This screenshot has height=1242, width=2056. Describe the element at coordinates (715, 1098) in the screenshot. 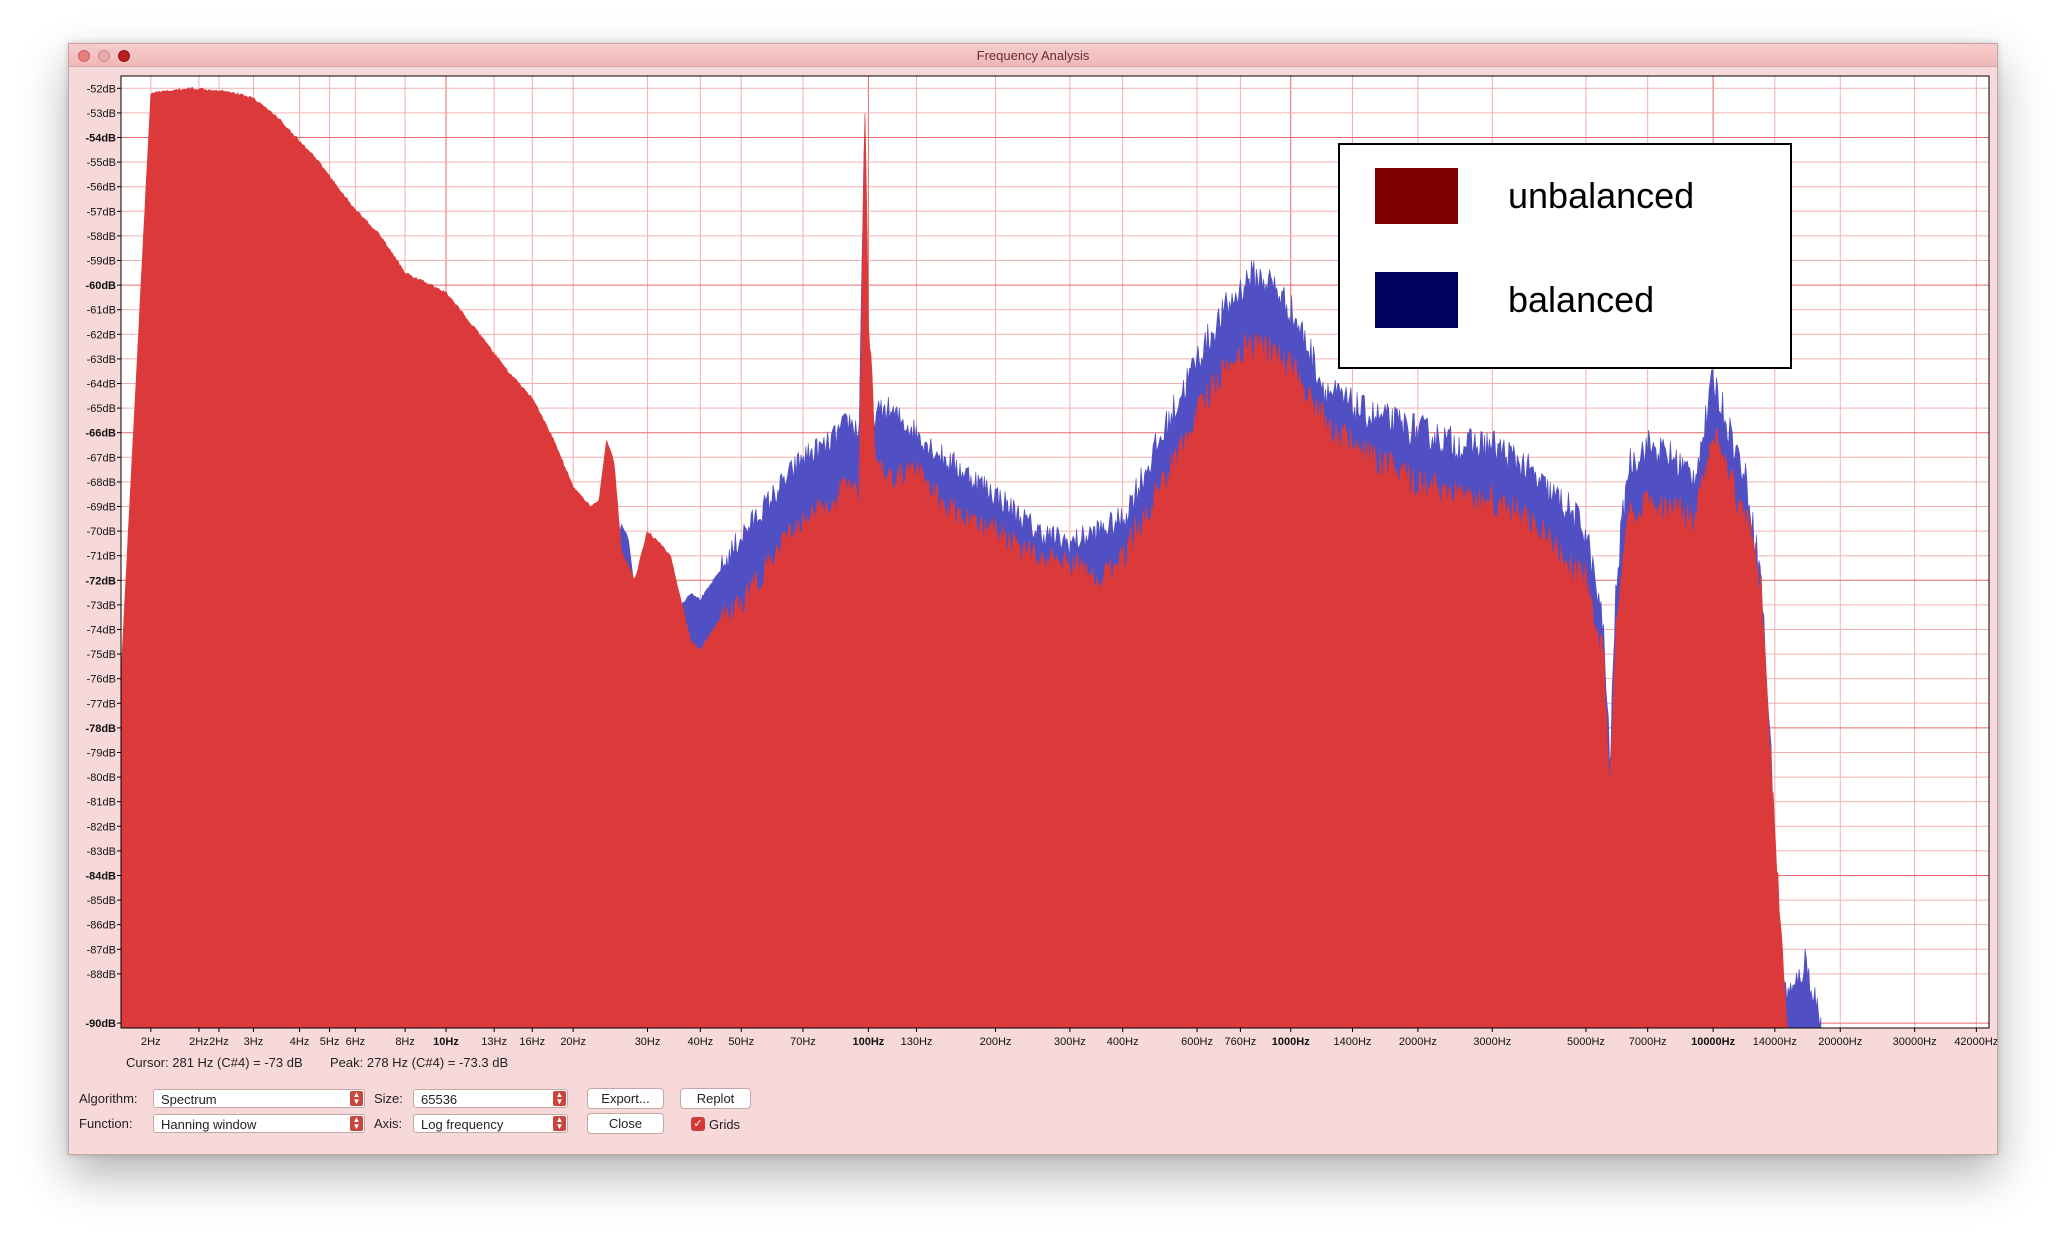

I see `replot-button: Replot` at that location.